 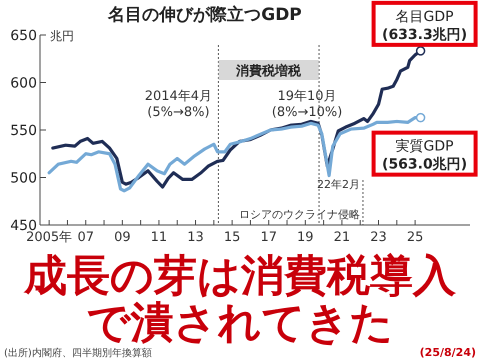 What do you see at coordinates (85, 237) in the screenshot?
I see `x-tick-label: 07` at bounding box center [85, 237].